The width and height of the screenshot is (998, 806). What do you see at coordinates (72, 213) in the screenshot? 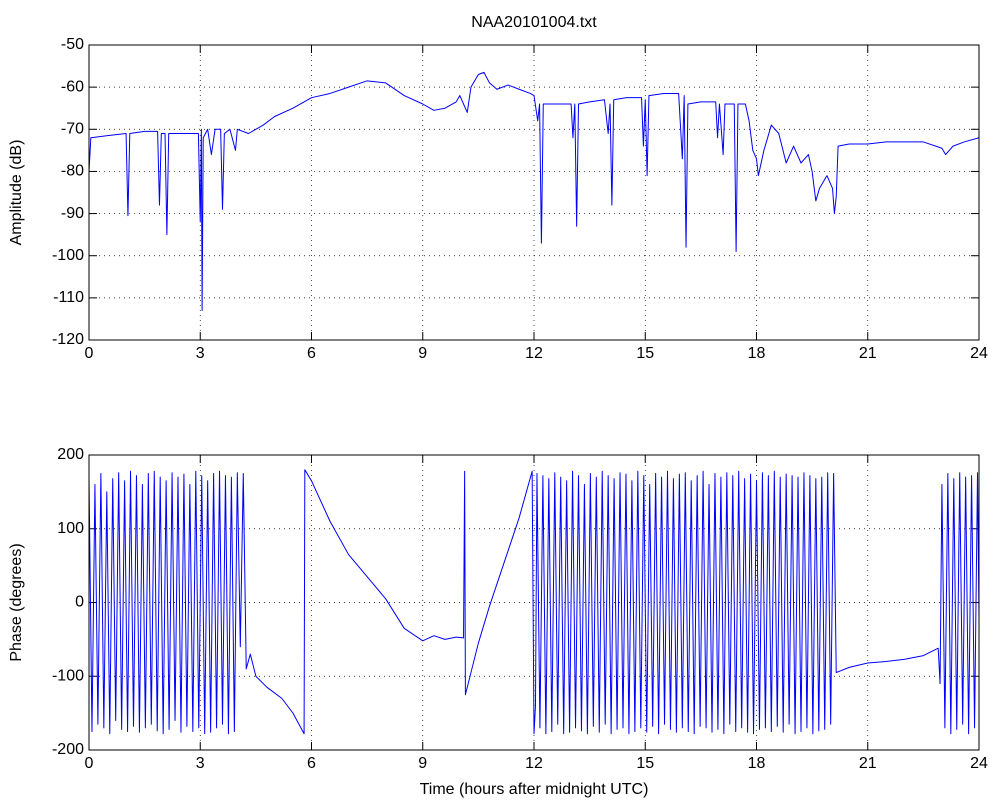
I see `y-tick-label: -90` at bounding box center [72, 213].